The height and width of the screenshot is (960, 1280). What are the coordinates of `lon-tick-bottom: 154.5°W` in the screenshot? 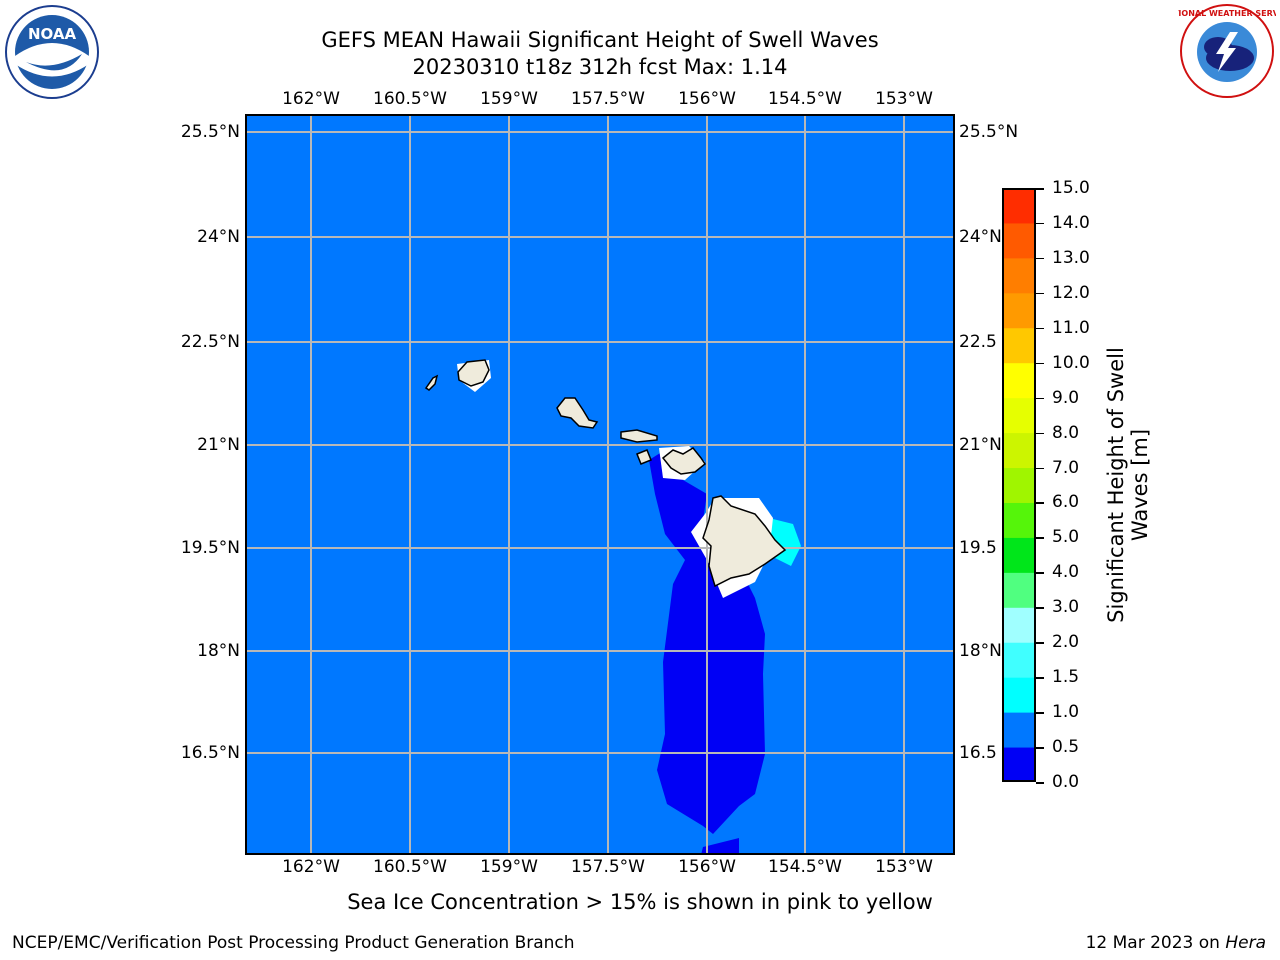 It's located at (805, 867).